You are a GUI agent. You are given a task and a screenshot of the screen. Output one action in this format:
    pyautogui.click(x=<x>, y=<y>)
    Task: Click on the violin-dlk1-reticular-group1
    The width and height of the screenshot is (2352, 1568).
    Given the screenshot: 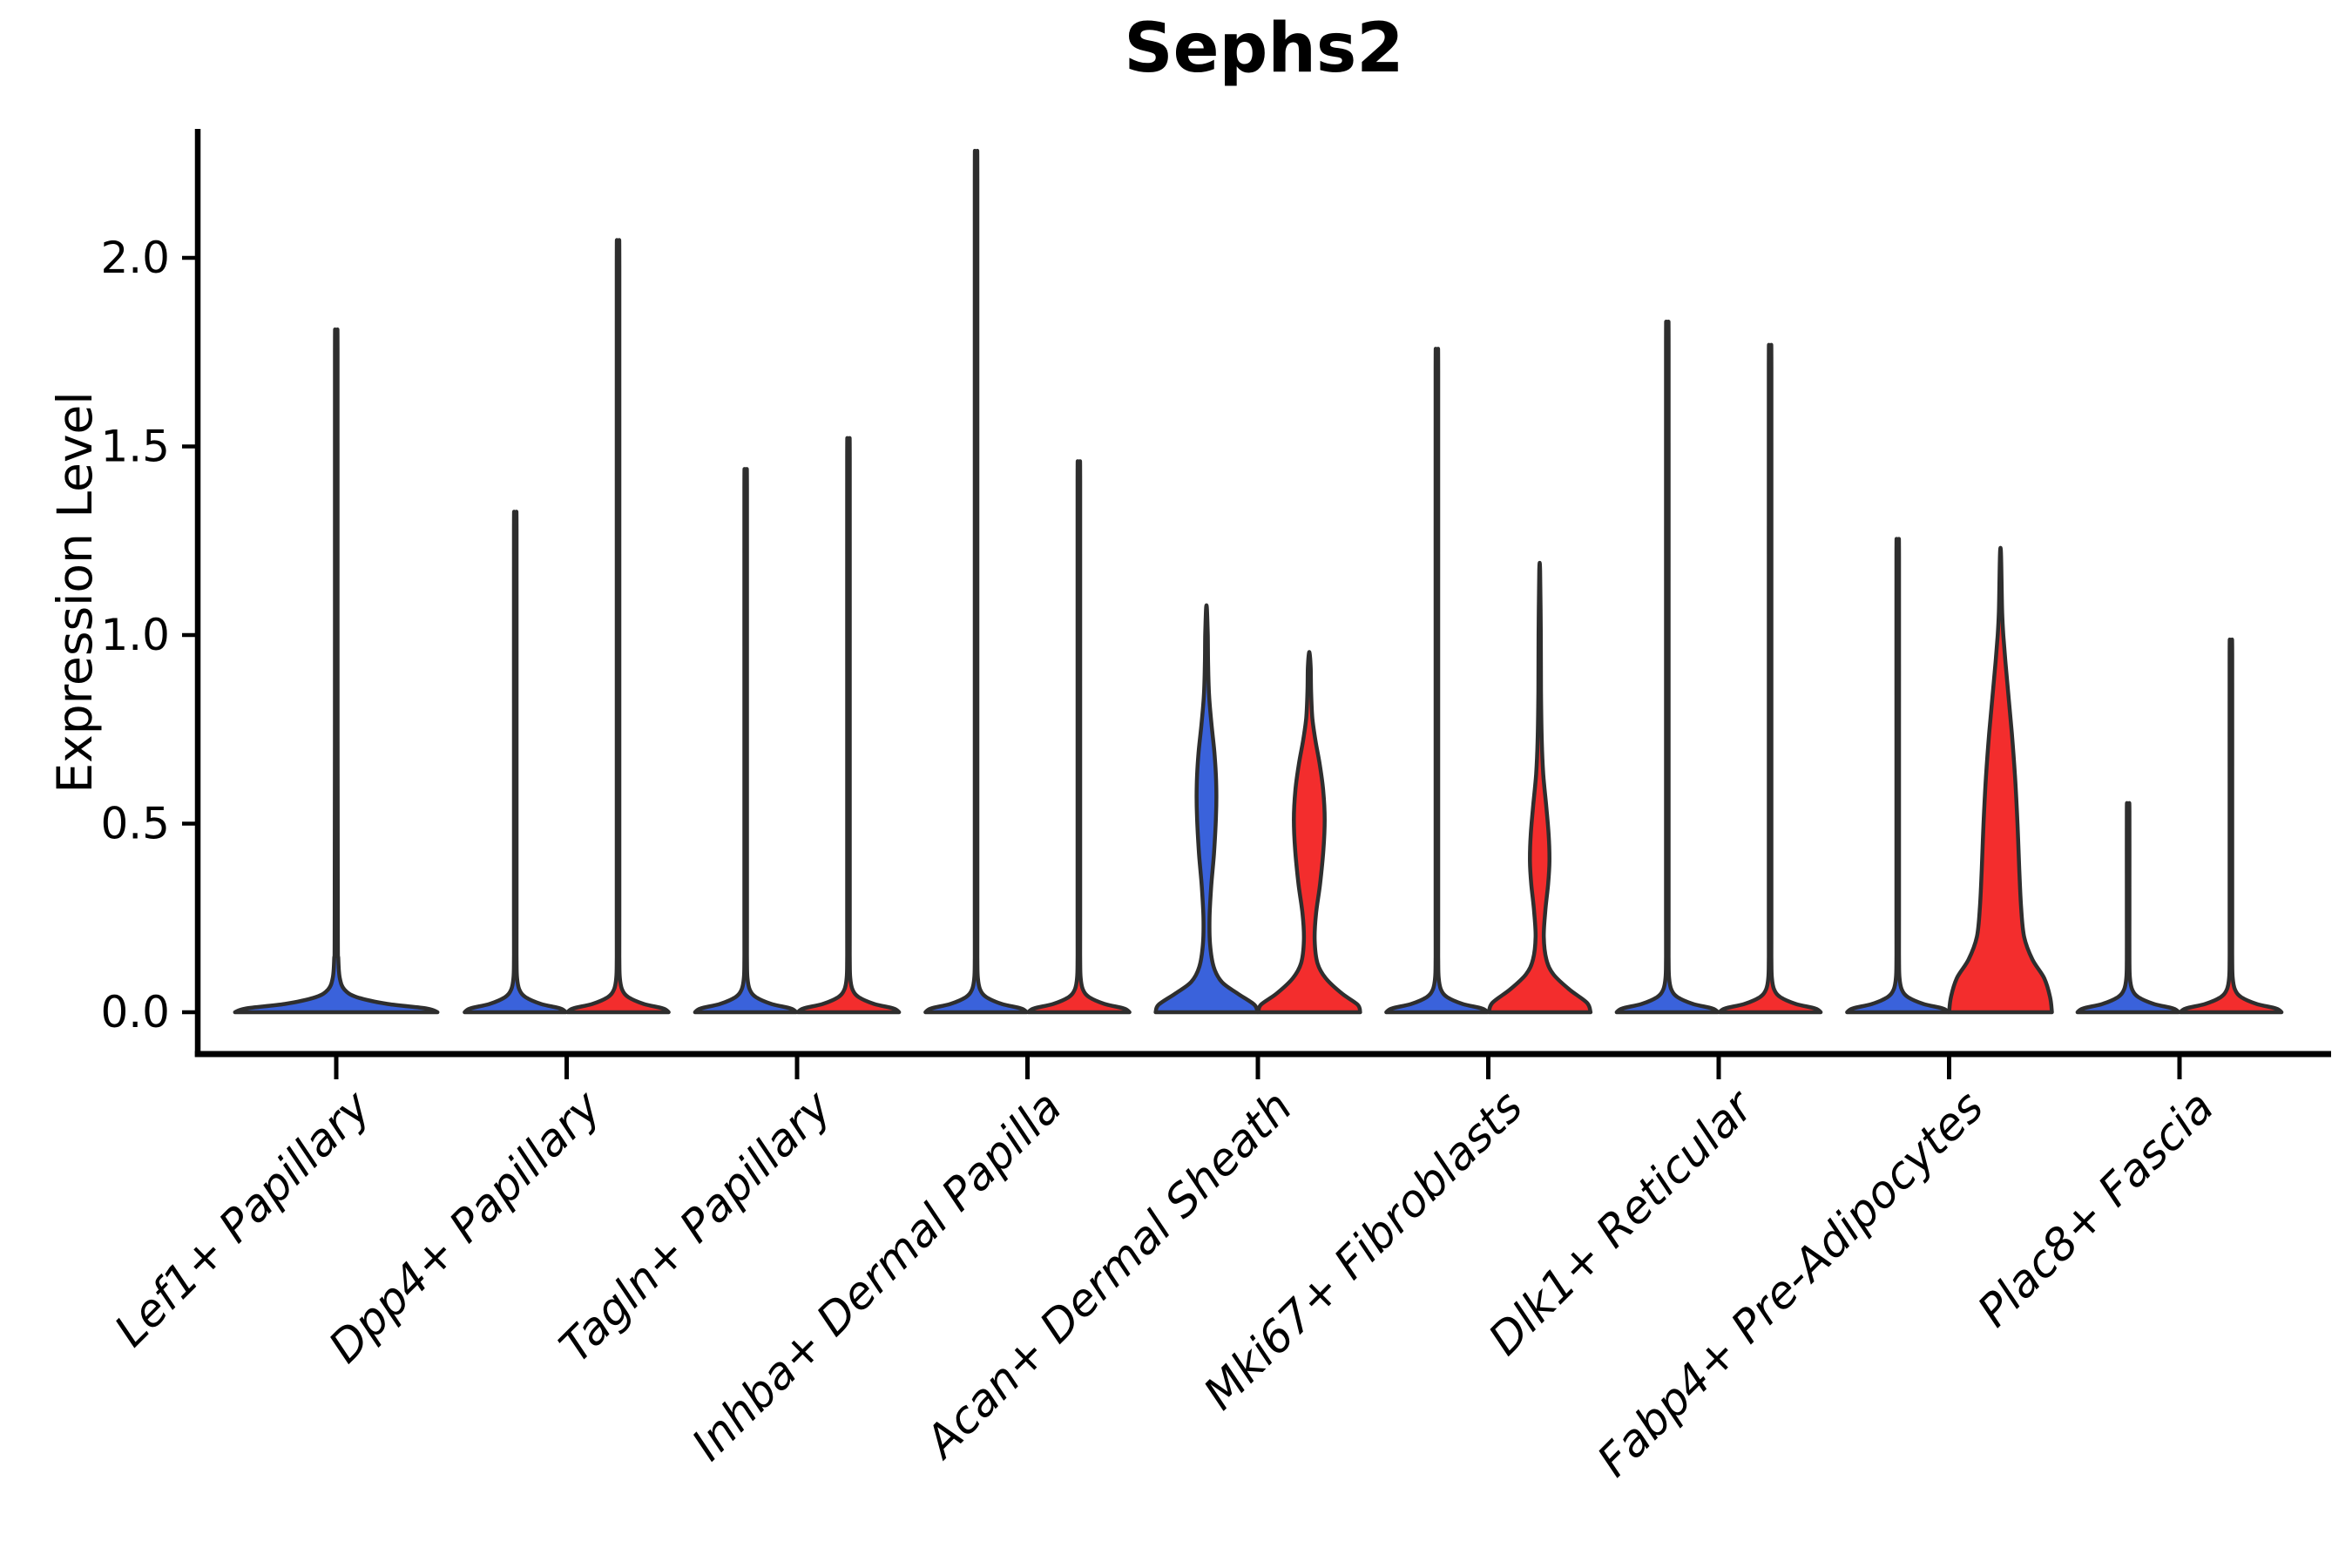 What is the action you would take?
    pyautogui.click(x=1667, y=667)
    